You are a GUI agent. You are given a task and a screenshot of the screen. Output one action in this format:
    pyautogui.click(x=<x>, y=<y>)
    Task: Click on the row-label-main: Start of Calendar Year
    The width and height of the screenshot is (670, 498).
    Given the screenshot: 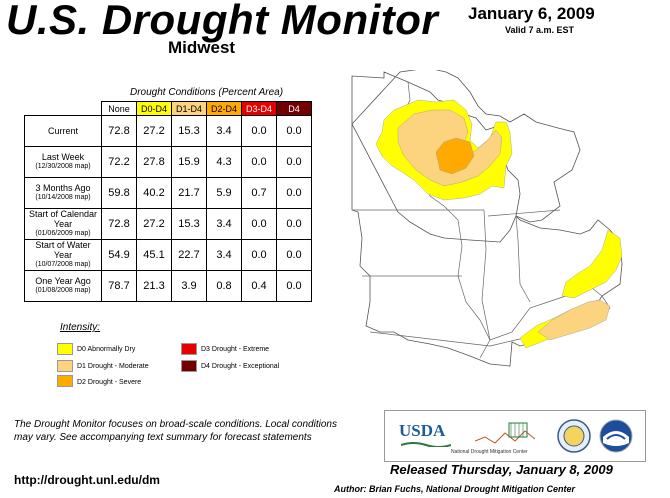 What is the action you would take?
    pyautogui.click(x=63, y=219)
    